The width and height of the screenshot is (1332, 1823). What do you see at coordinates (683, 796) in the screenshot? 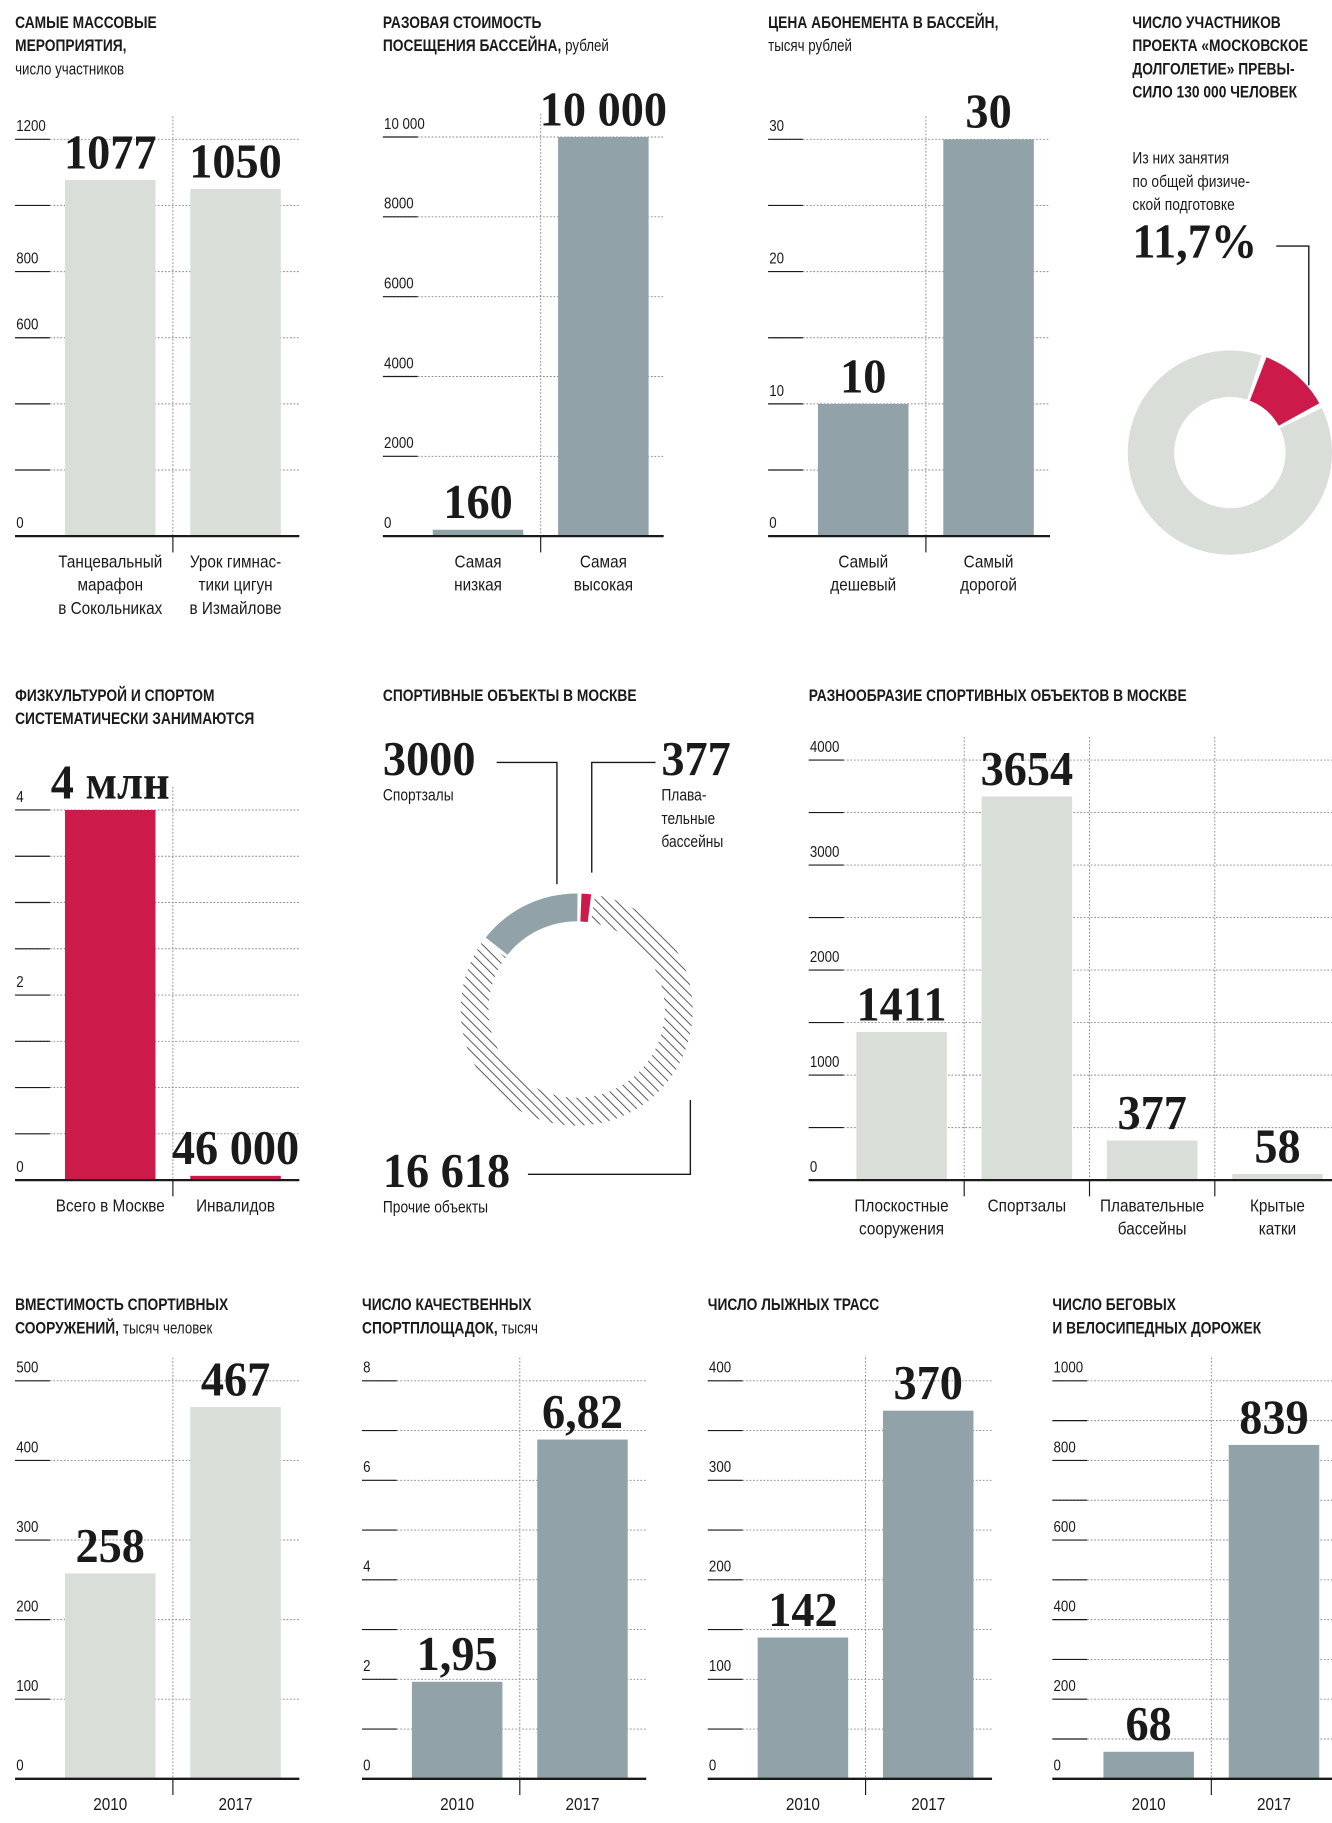
I see `segment-label: Плава-` at bounding box center [683, 796].